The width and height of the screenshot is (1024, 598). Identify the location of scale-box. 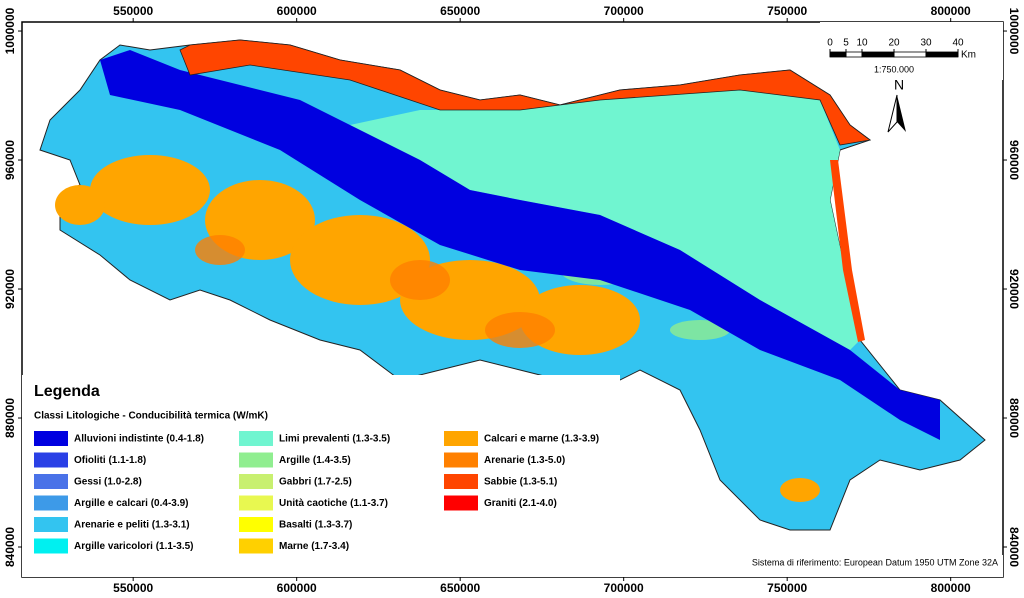
(911, 51).